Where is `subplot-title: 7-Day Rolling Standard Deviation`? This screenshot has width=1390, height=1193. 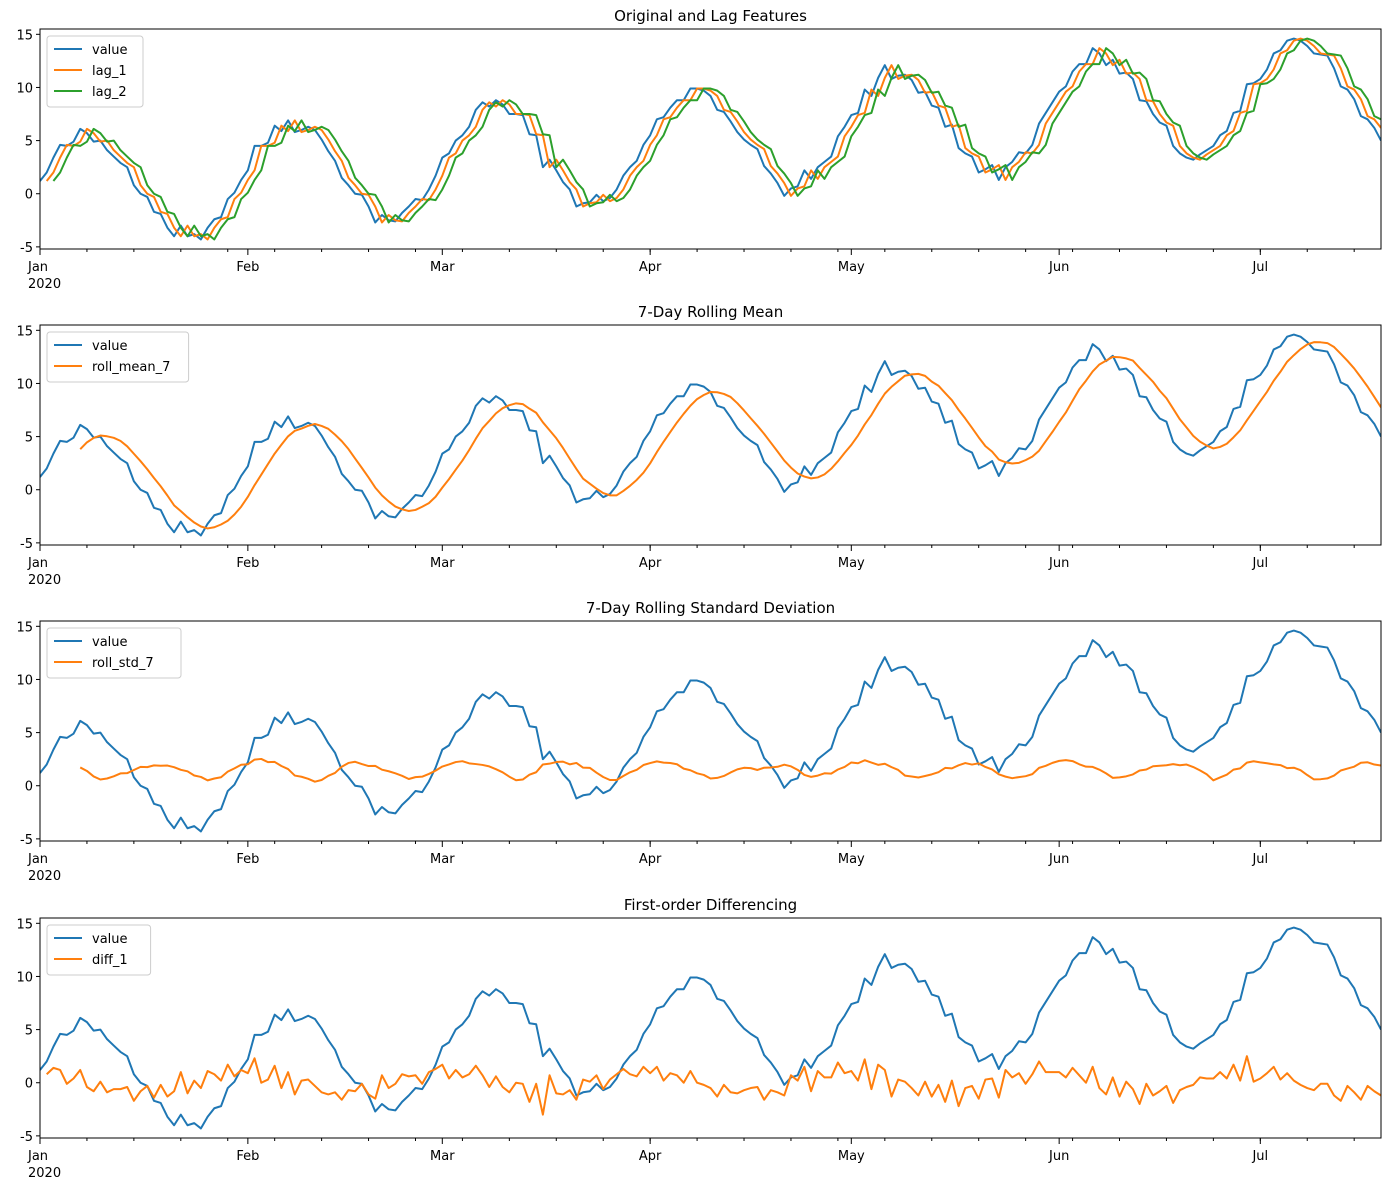 subplot-title: 7-Day Rolling Standard Deviation is located at coordinates (710, 608).